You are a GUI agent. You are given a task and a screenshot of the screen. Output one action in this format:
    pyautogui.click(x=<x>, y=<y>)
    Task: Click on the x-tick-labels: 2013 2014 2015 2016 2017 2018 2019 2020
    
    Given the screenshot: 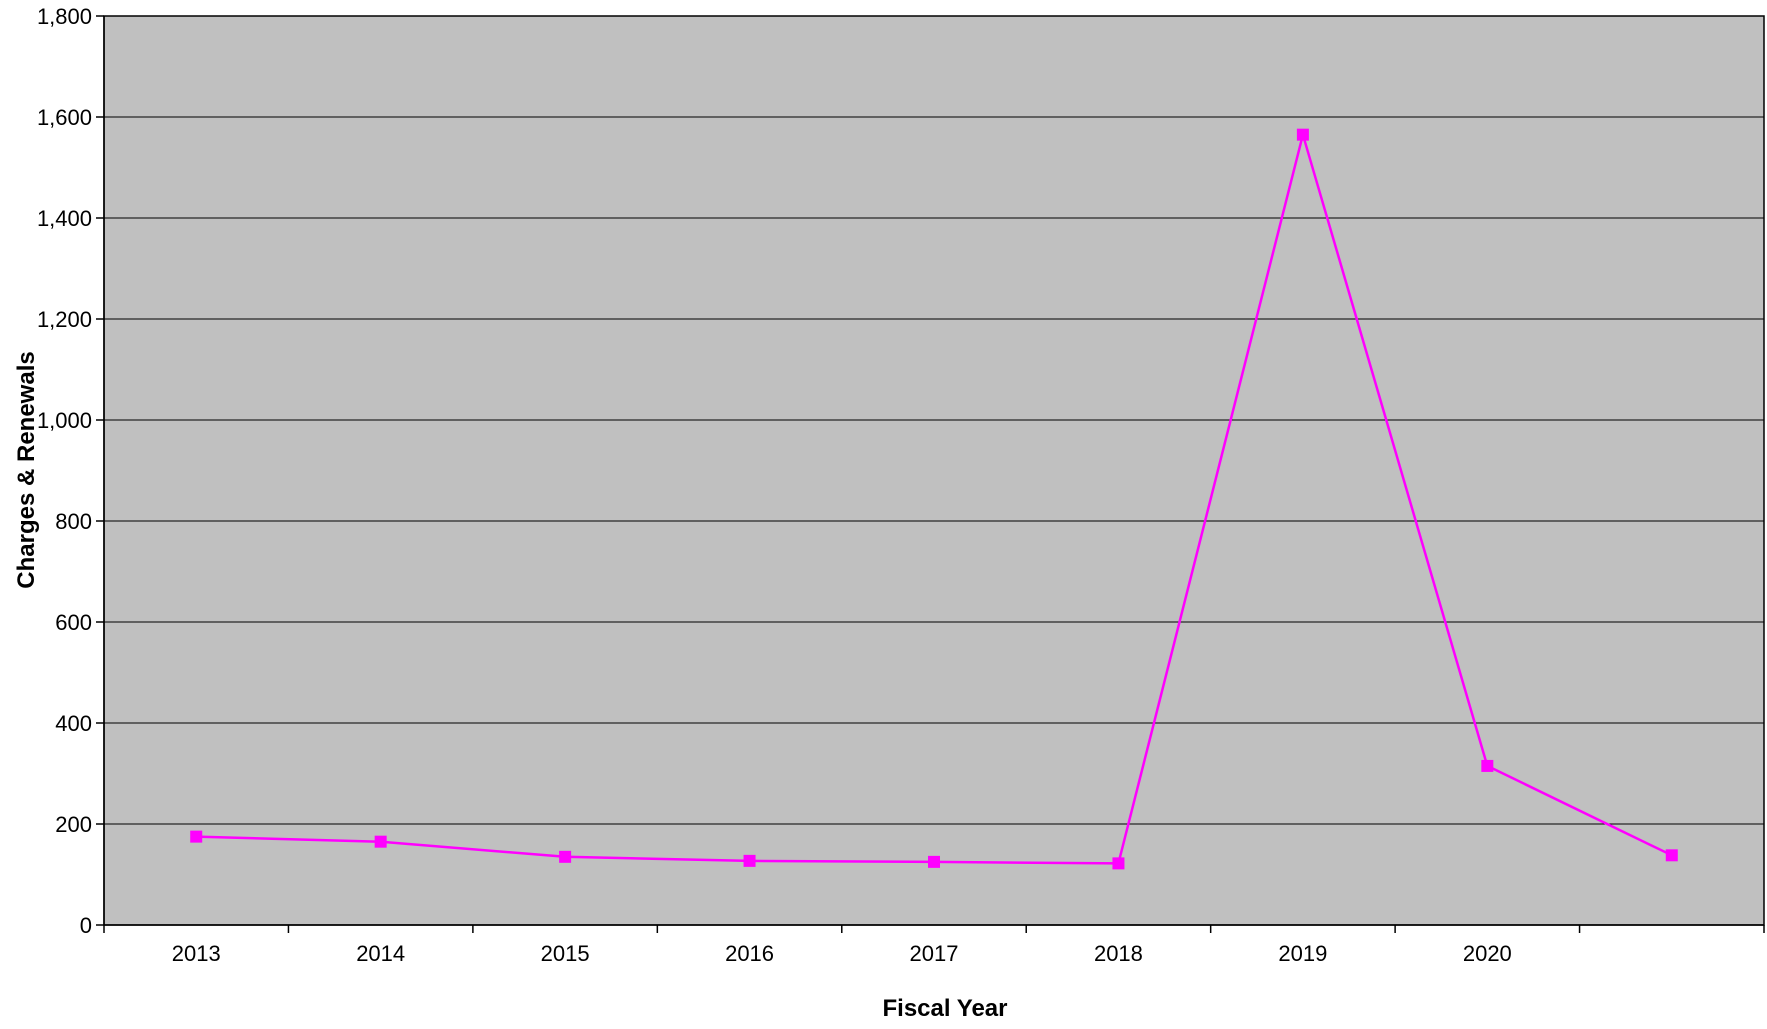 What is the action you would take?
    pyautogui.click(x=842, y=953)
    